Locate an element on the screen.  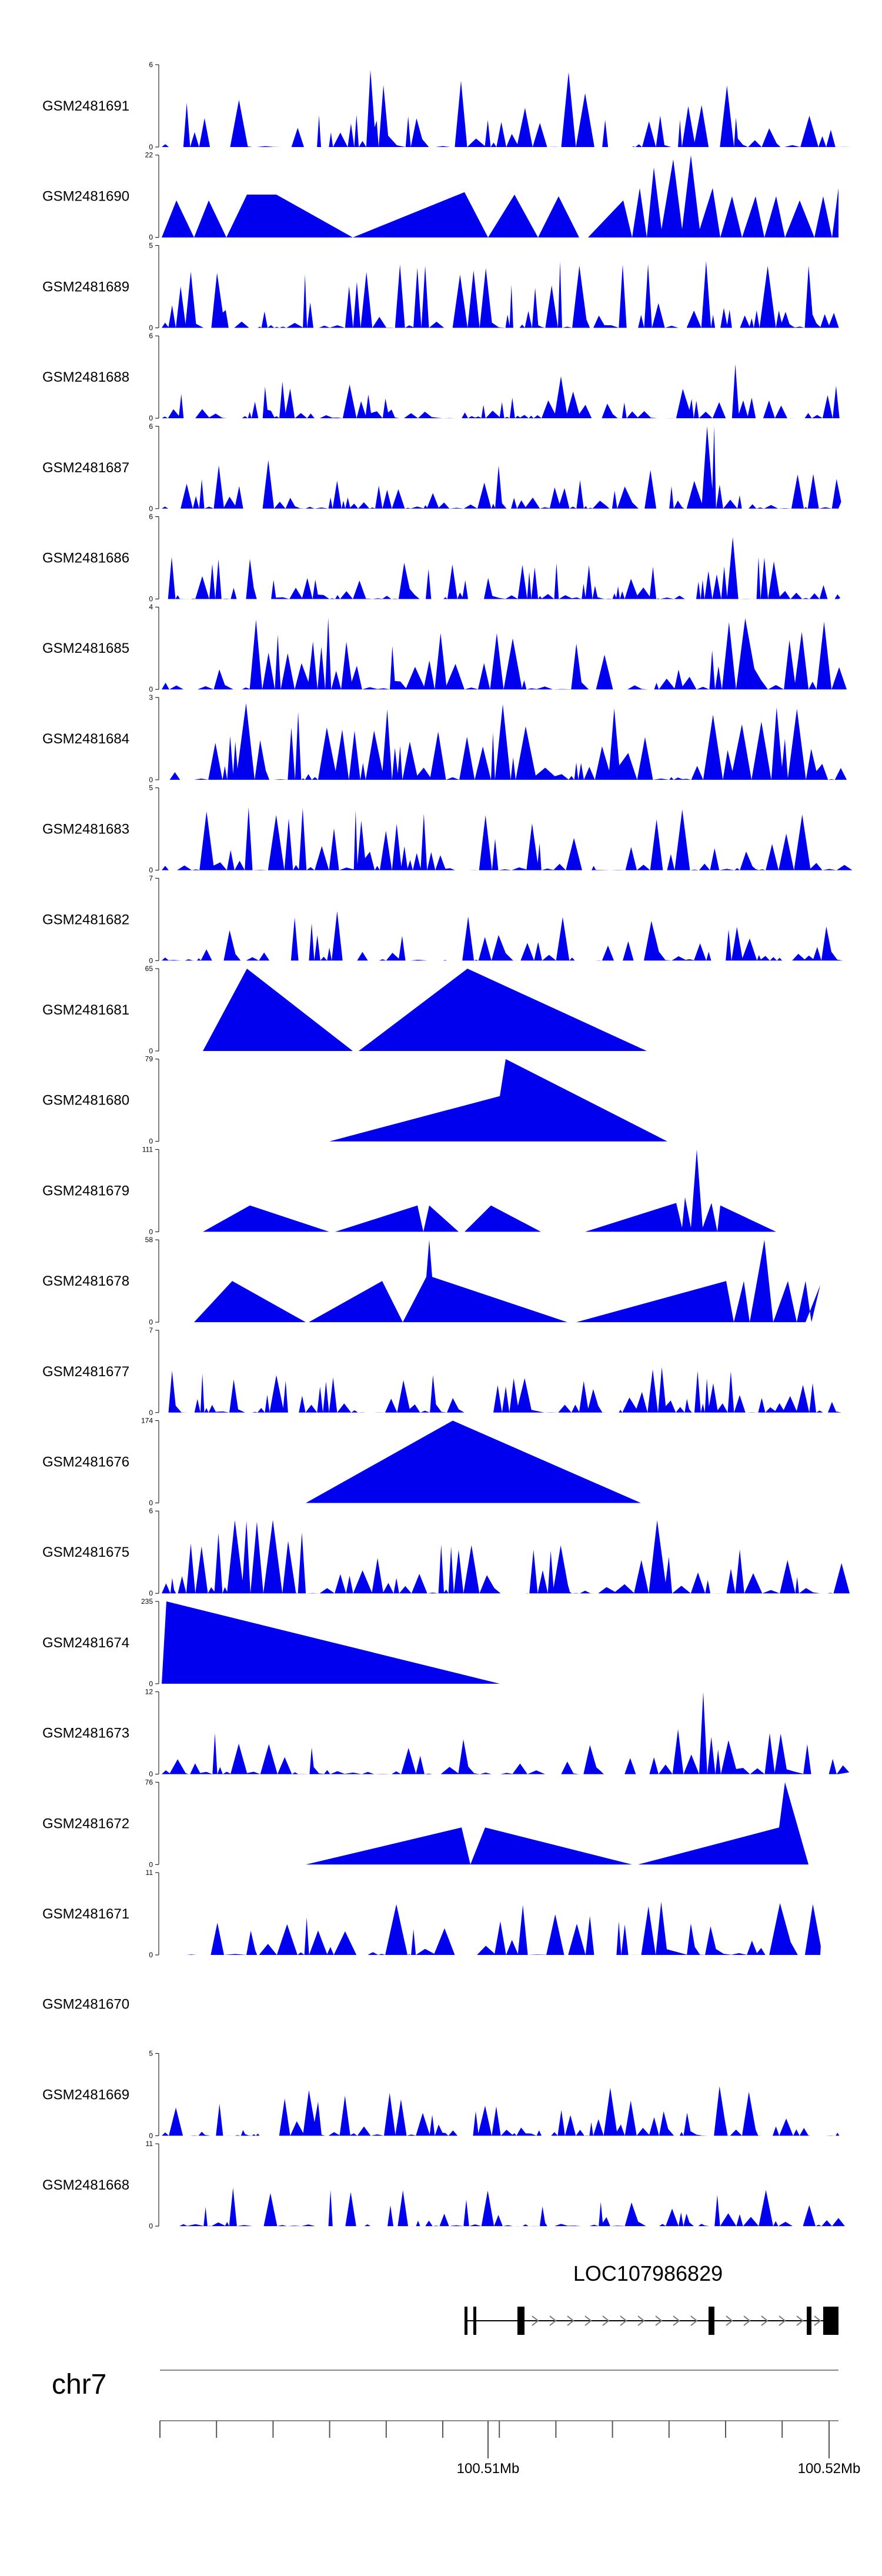
track-label: GSM2481691 is located at coordinates (85, 106).